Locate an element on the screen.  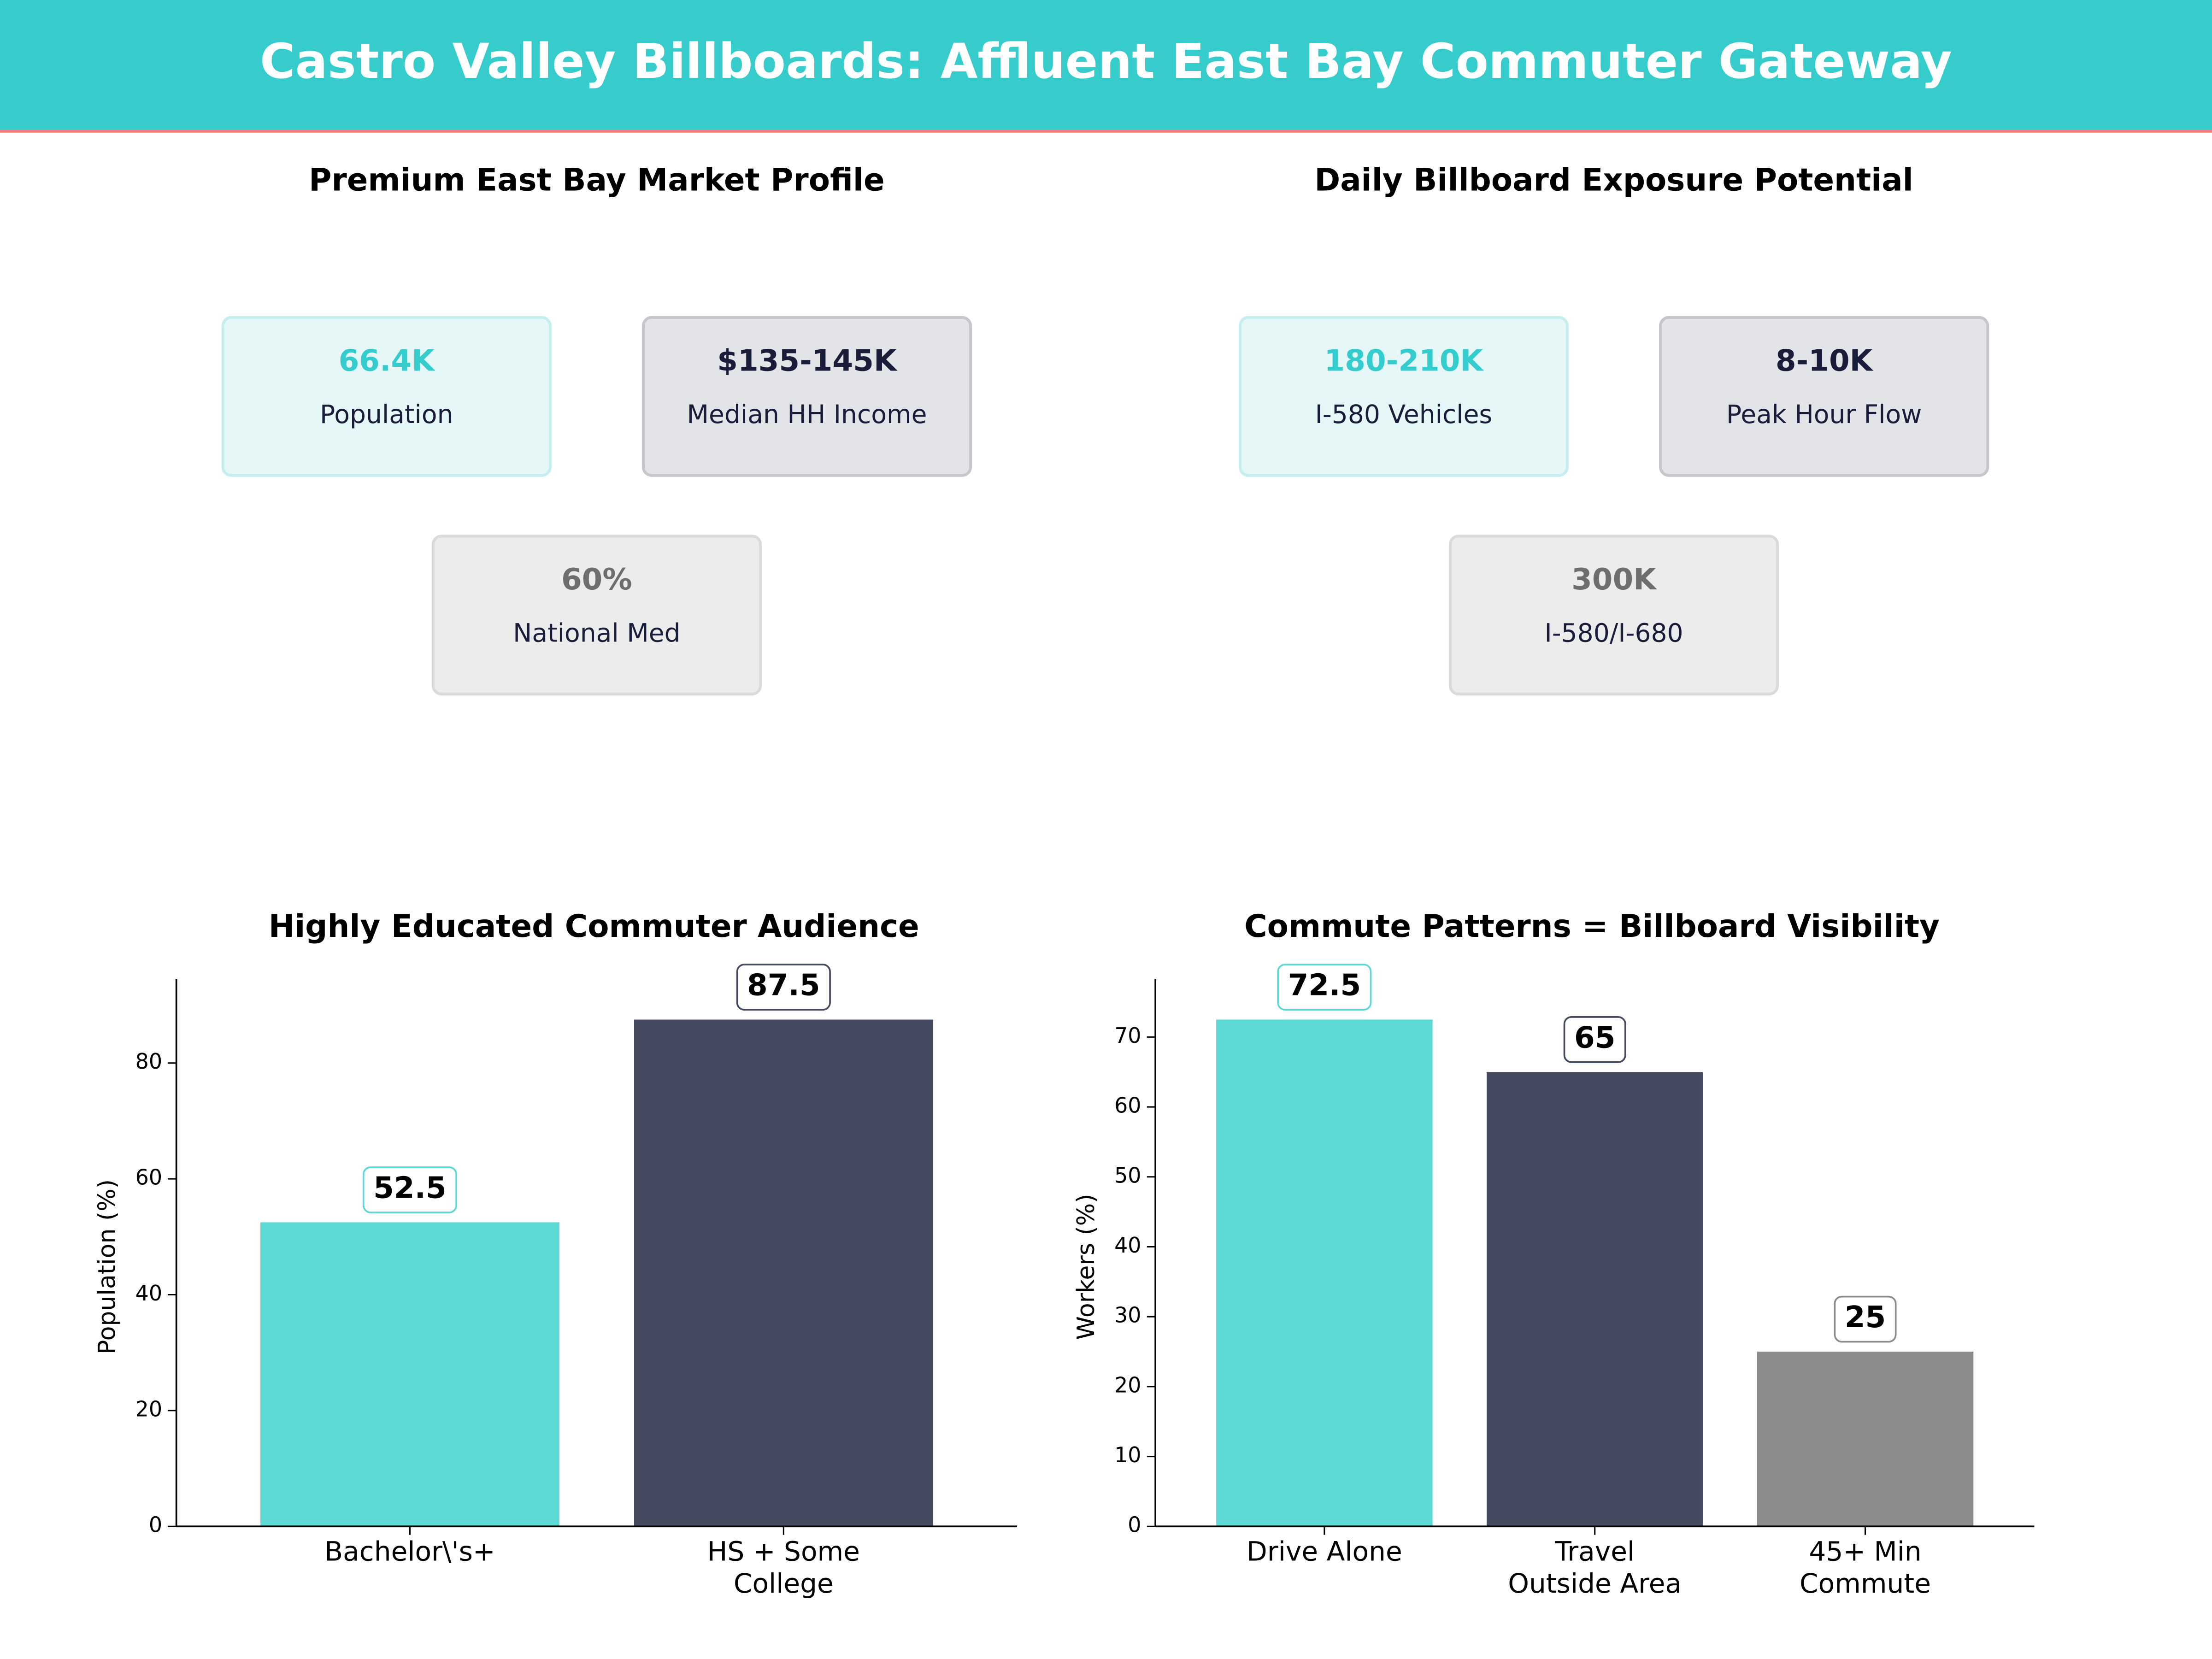
y-tick-label: 70 is located at coordinates (1127, 1035).